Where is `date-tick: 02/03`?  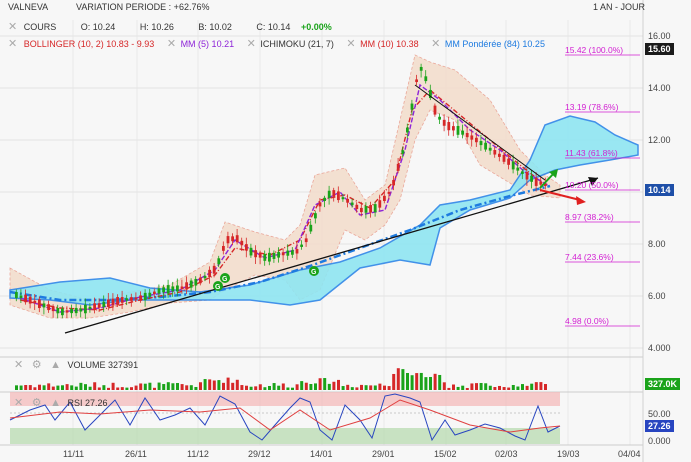
date-tick: 02/03 is located at coordinates (506, 454).